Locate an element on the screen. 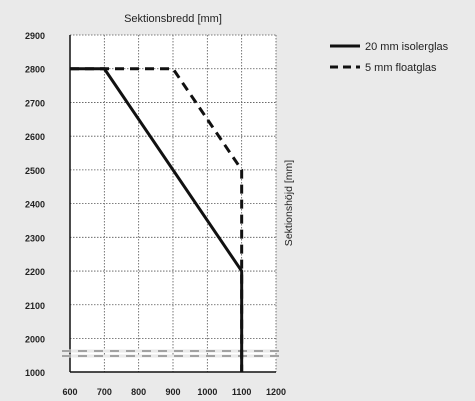 Image resolution: width=475 pixels, height=401 pixels. x-tick-label: 600 is located at coordinates (69, 392).